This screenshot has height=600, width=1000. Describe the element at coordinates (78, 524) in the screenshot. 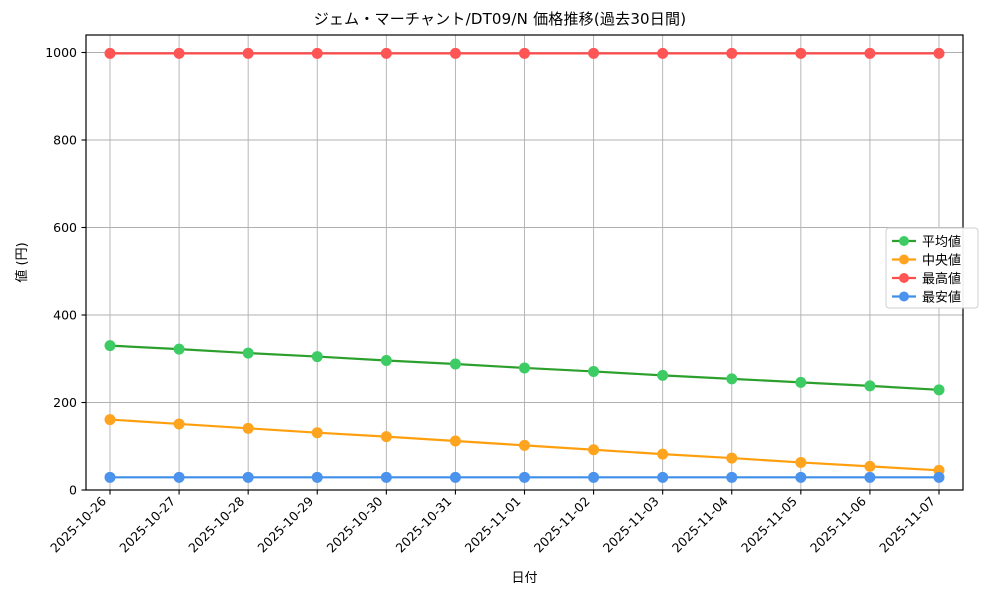

I see `x-axis-tick-label: 2025-10-26` at that location.